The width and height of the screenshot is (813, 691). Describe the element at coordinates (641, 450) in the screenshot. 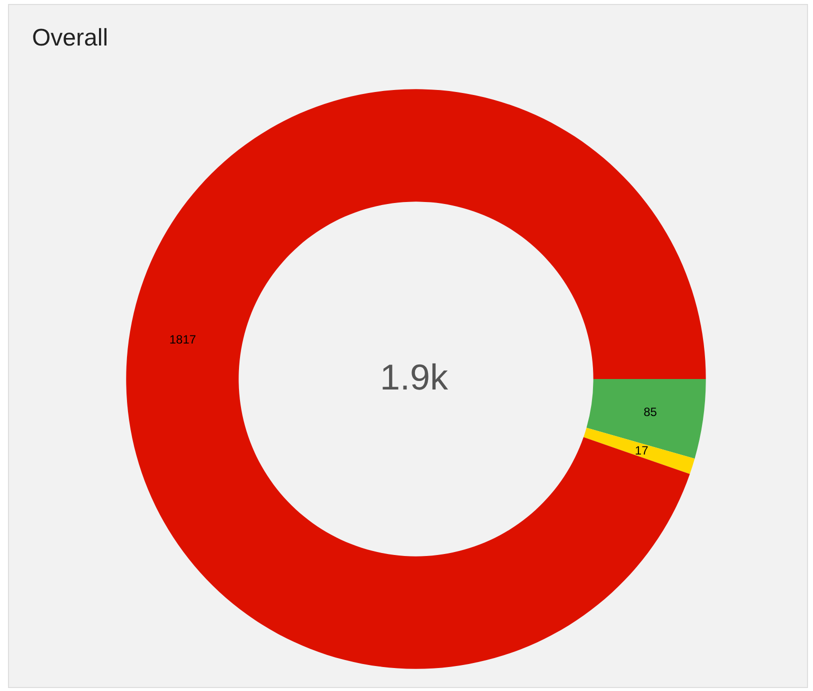

I see `data-label: 17` at that location.